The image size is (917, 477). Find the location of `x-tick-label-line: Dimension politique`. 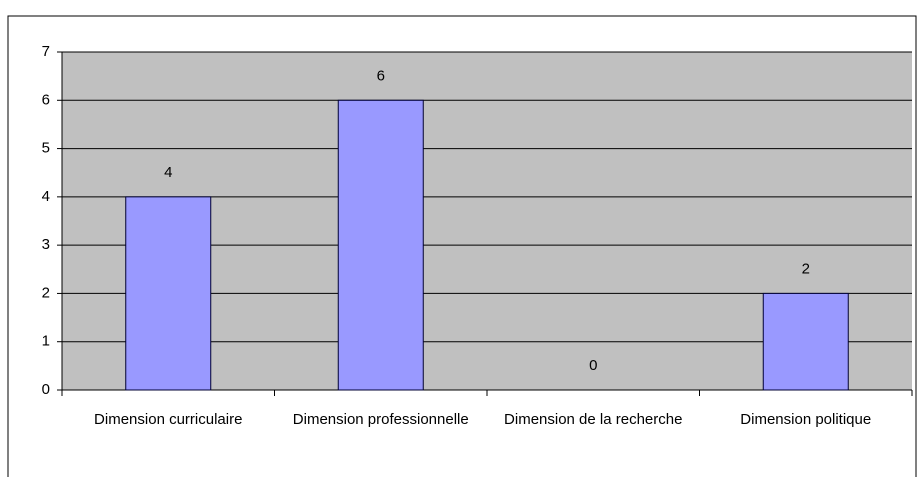

x-tick-label-line: Dimension politique is located at coordinates (805, 419).